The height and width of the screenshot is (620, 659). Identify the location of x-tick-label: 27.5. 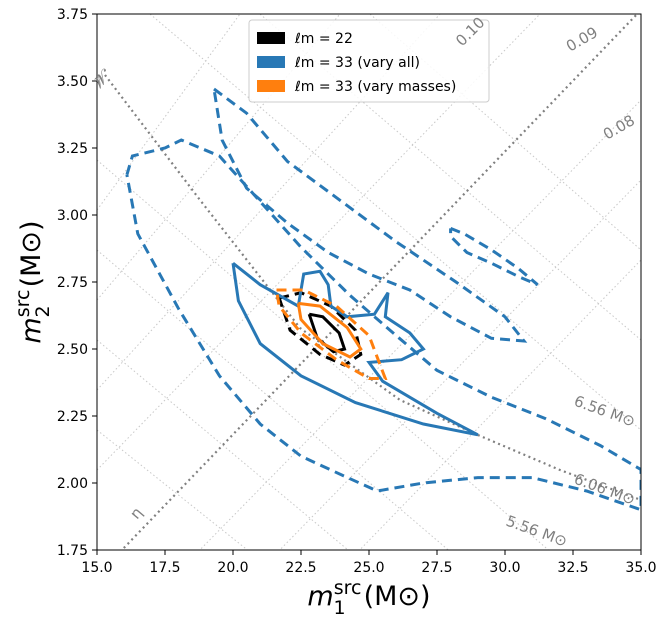
(436, 568).